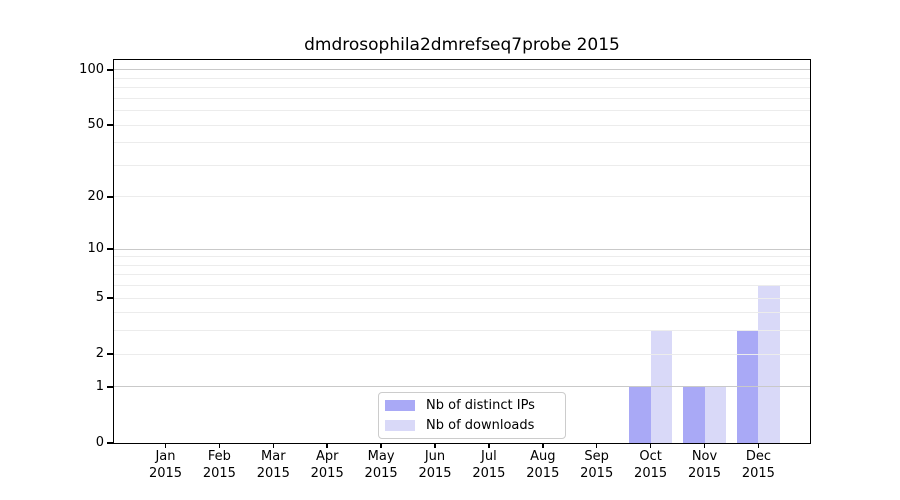 The image size is (900, 500). I want to click on x-tick-label: Nov 2015, so click(704, 465).